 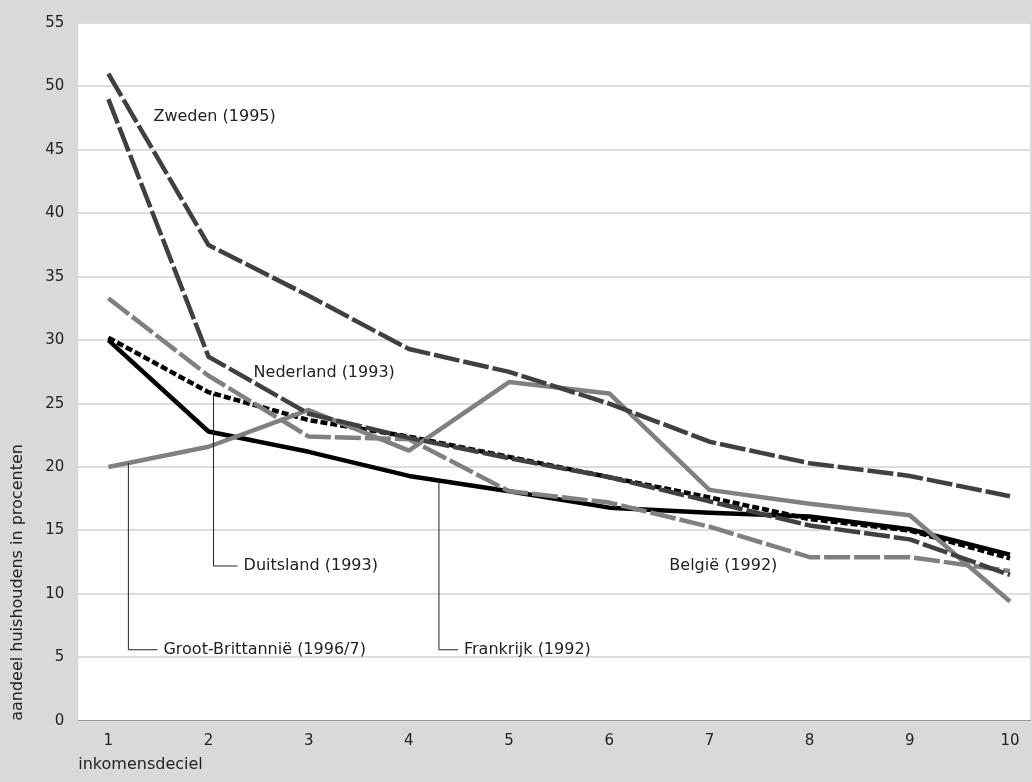 What do you see at coordinates (55, 529) in the screenshot?
I see `y-tick-label: 15` at bounding box center [55, 529].